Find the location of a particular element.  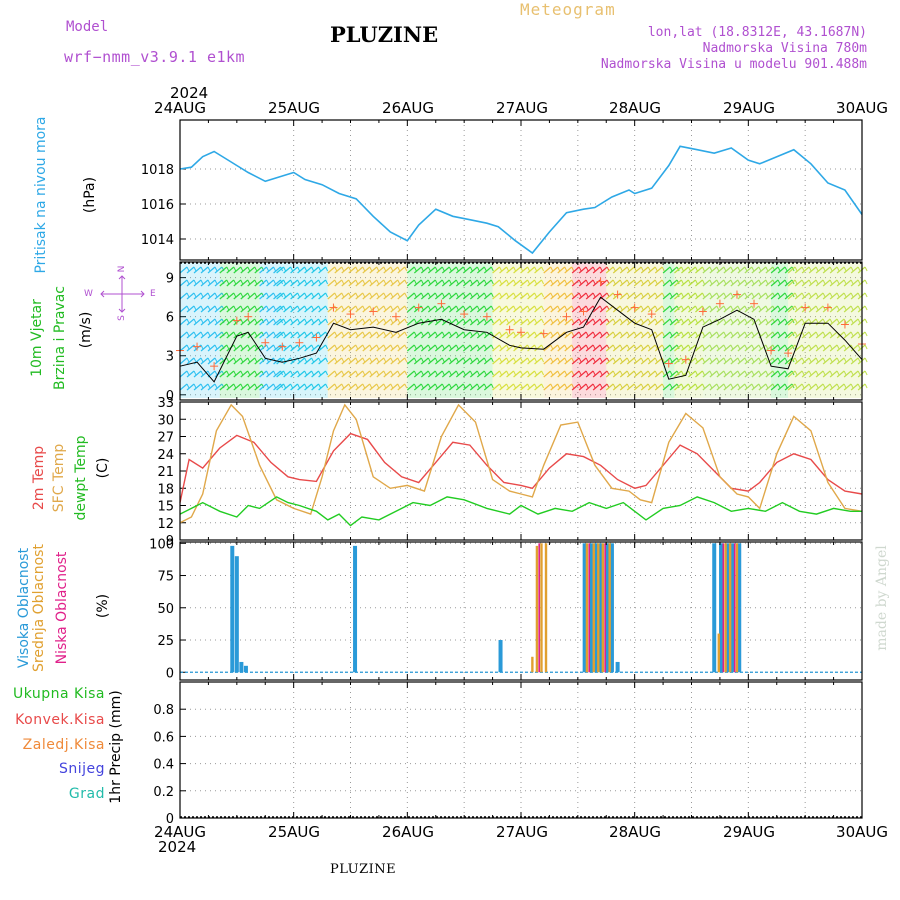

sfc-temp-line is located at coordinates (521, 463).